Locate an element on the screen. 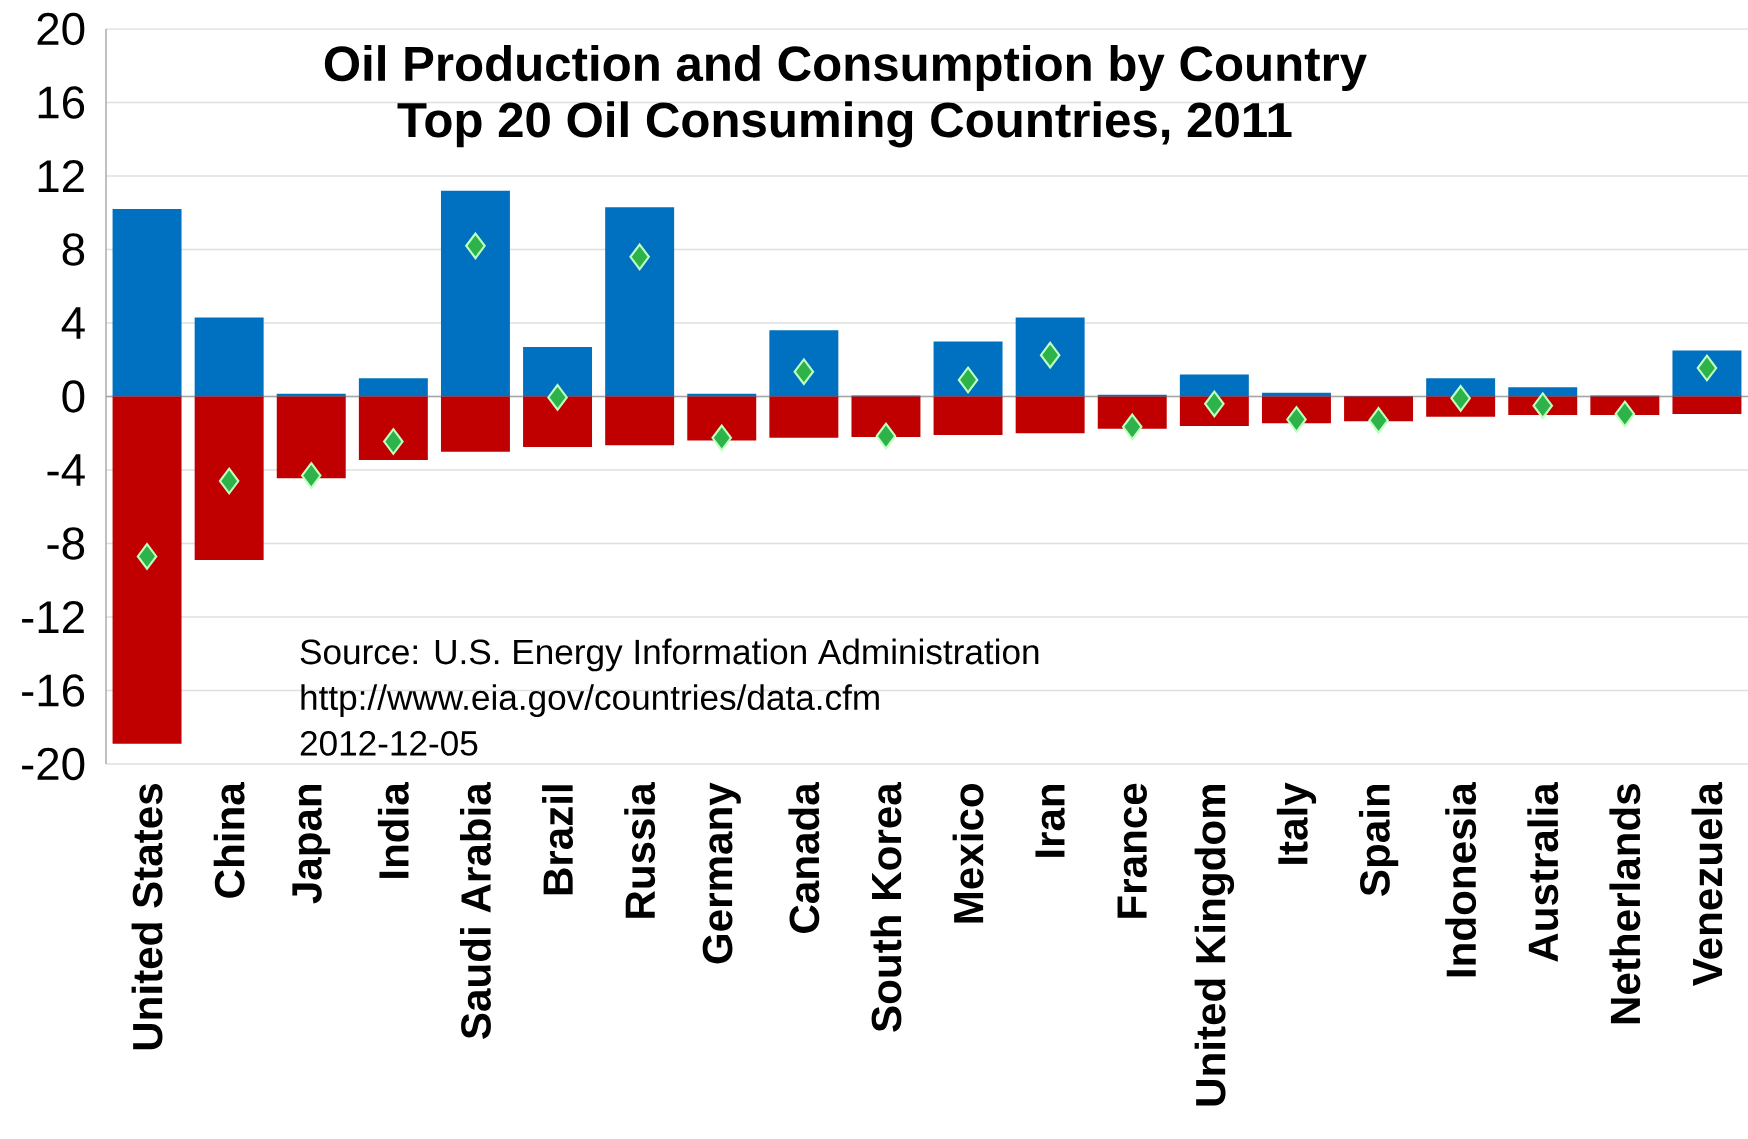 The width and height of the screenshot is (1748, 1139). y-tick-label: -4 is located at coordinates (66, 470).